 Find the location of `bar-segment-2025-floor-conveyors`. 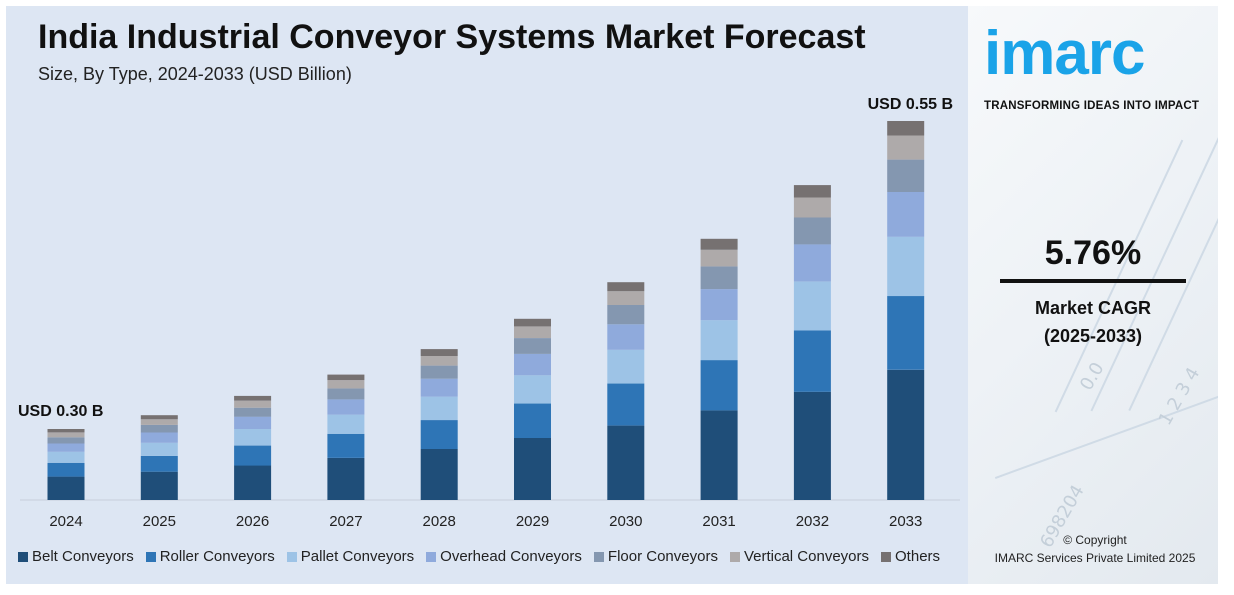

bar-segment-2025-floor-conveyors is located at coordinates (159, 428).